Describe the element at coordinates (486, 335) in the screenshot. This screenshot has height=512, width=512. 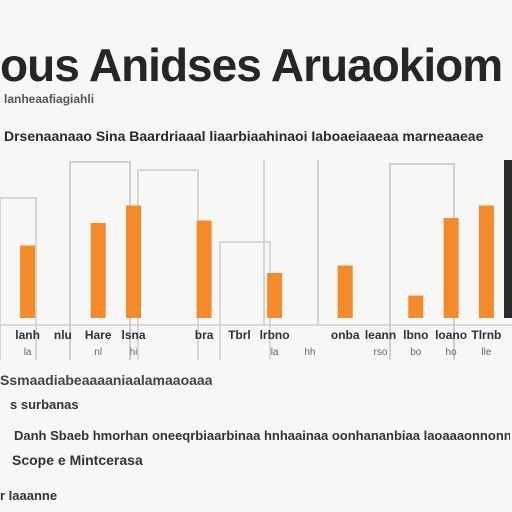
I see `tick-label-13: Tlrnb` at that location.